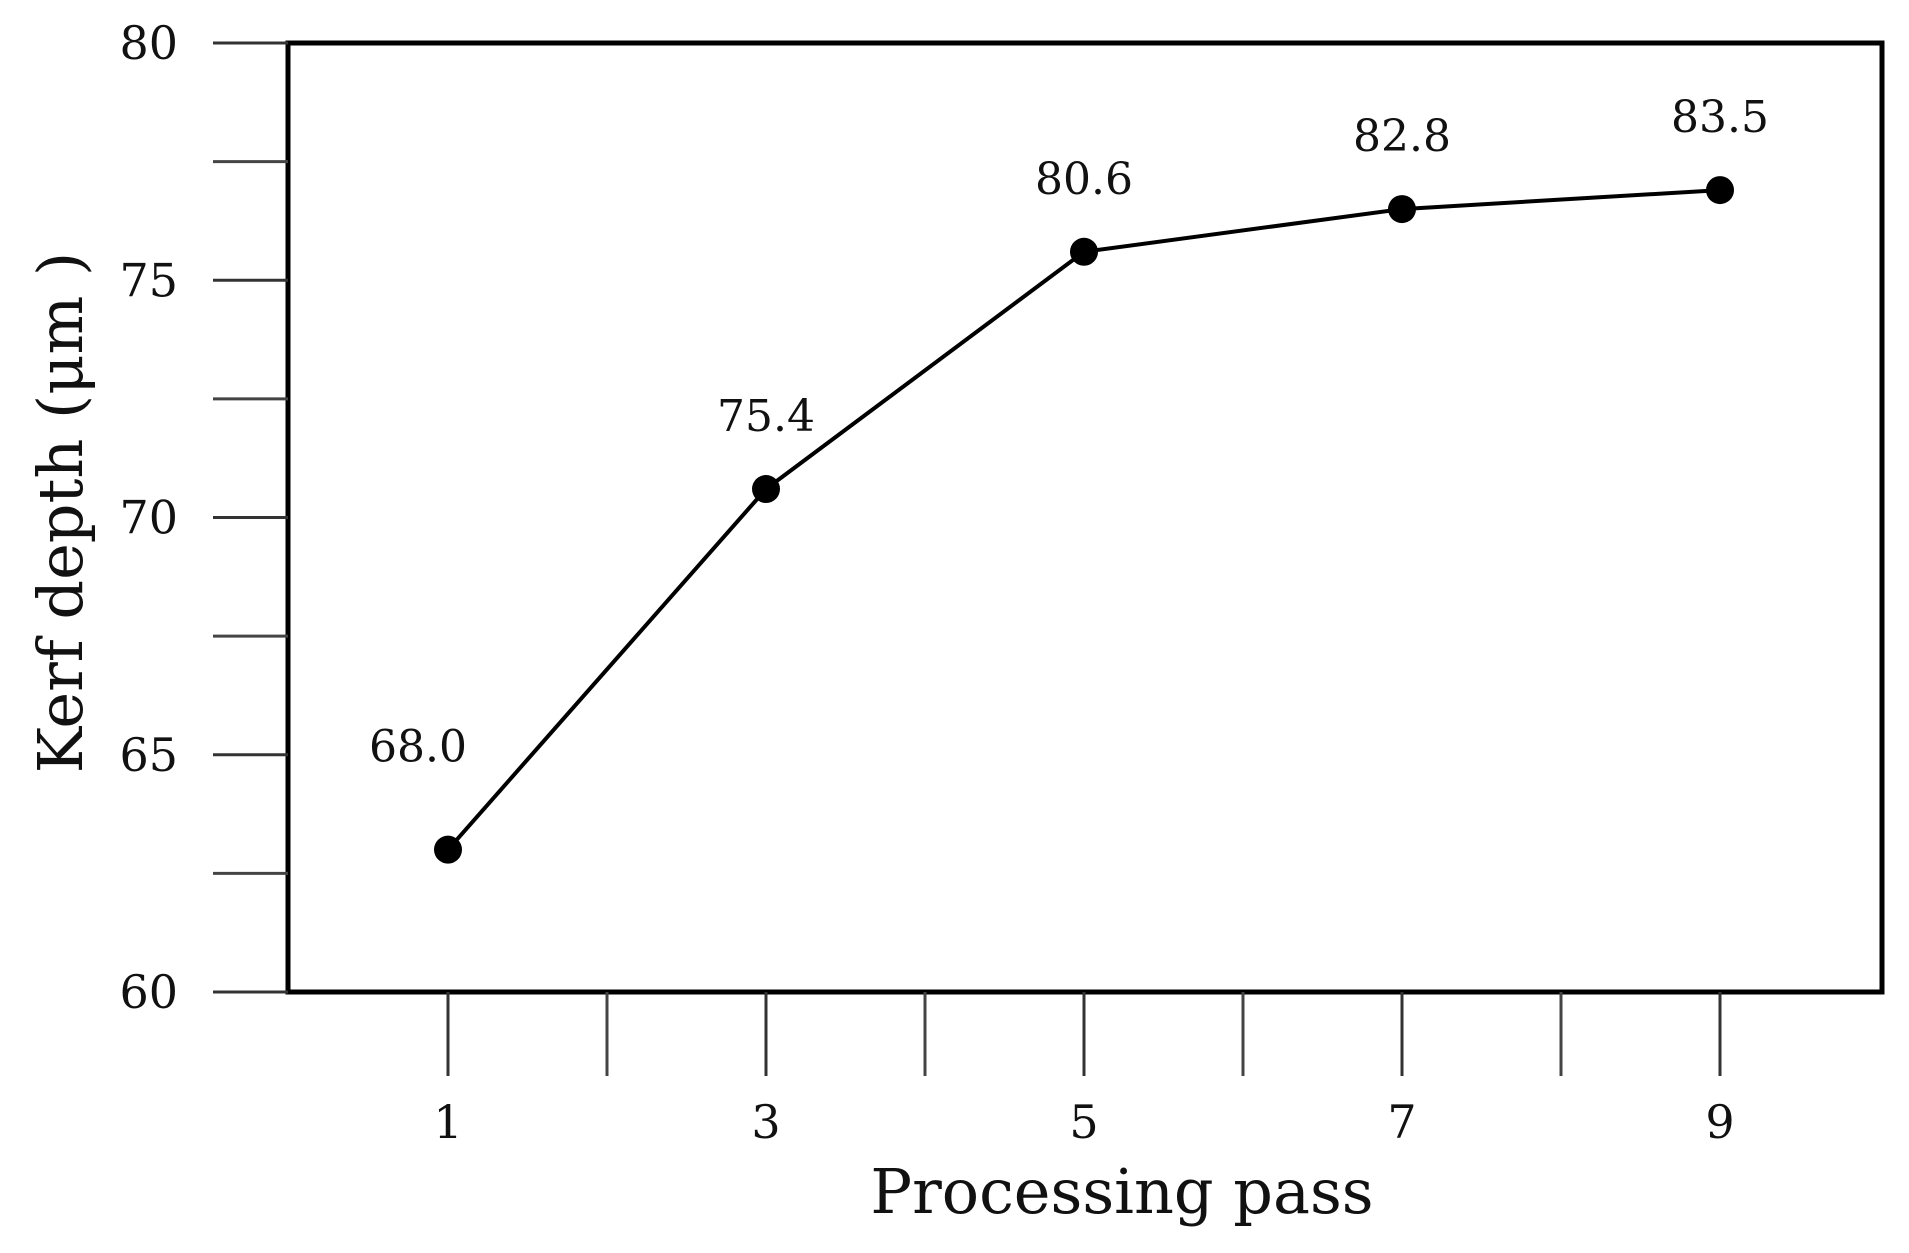  I want to click on x-tick-label: 7, so click(1401, 1122).